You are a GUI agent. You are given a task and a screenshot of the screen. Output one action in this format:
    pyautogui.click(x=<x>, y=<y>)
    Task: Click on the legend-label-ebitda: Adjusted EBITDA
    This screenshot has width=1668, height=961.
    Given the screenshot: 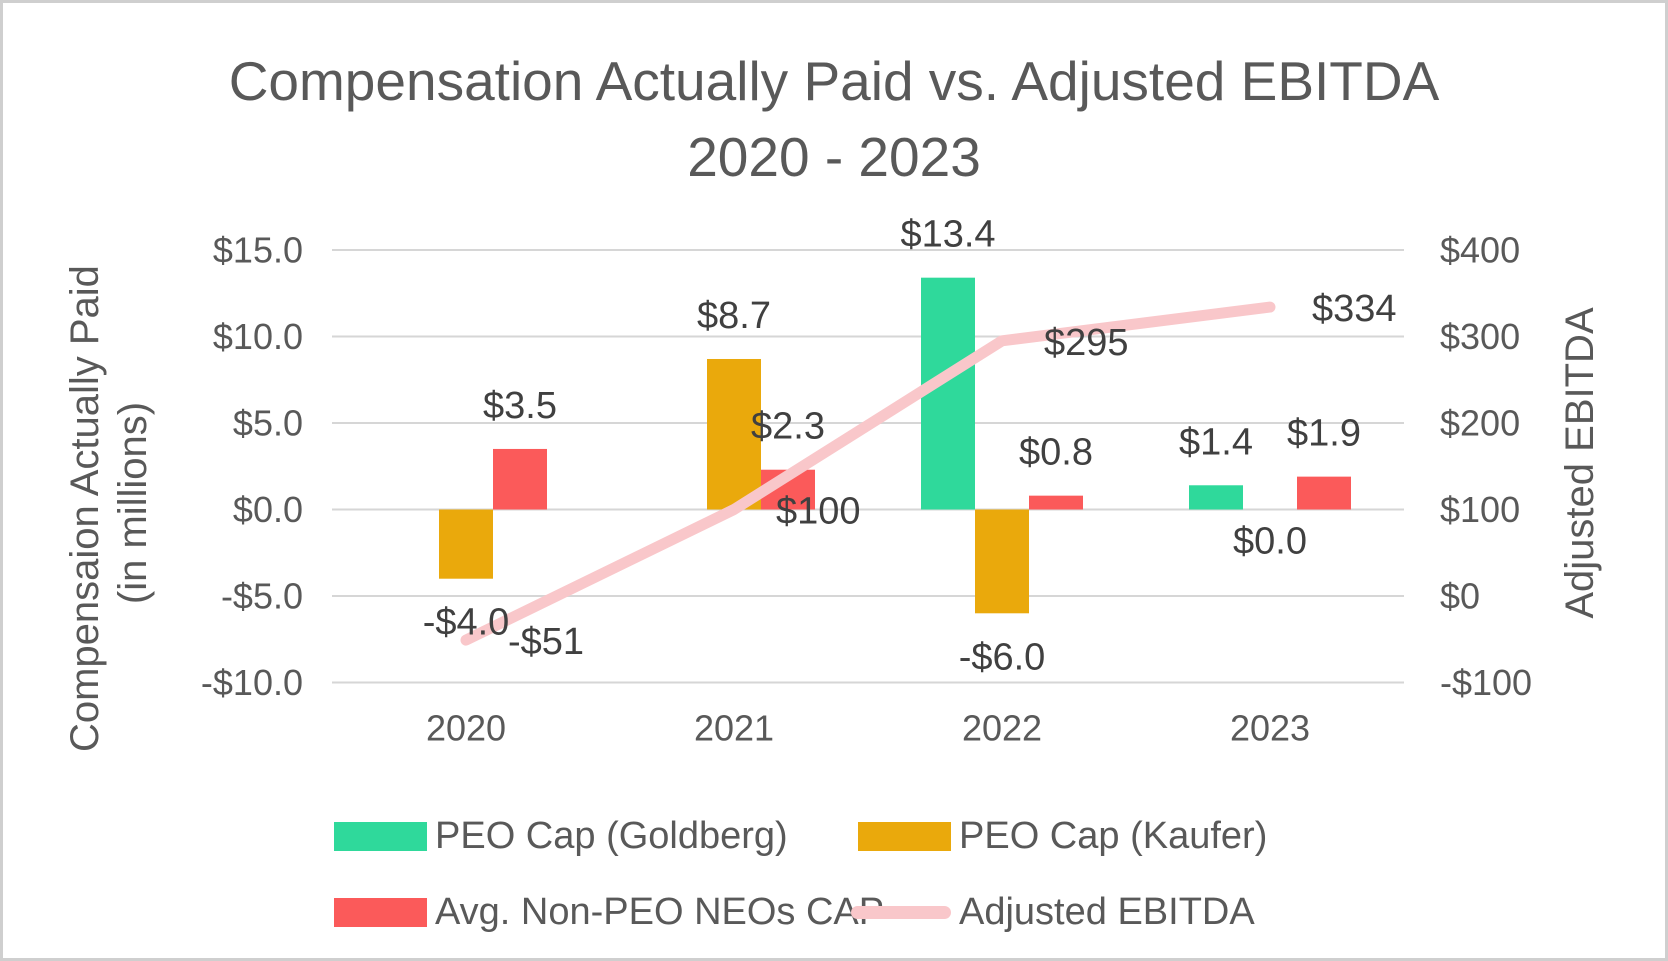 What is the action you would take?
    pyautogui.click(x=1107, y=912)
    